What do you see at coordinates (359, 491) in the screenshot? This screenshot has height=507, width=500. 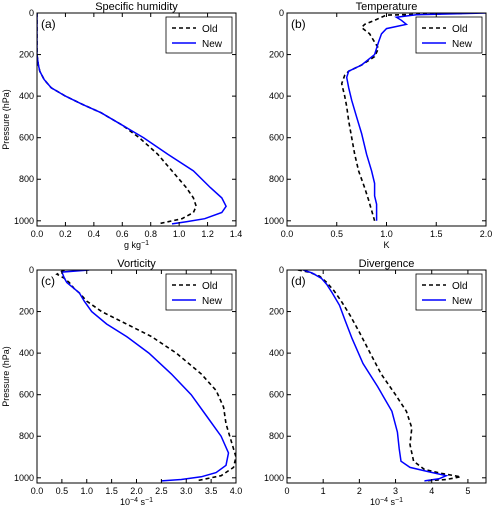 I see `x-tick-label: 2` at bounding box center [359, 491].